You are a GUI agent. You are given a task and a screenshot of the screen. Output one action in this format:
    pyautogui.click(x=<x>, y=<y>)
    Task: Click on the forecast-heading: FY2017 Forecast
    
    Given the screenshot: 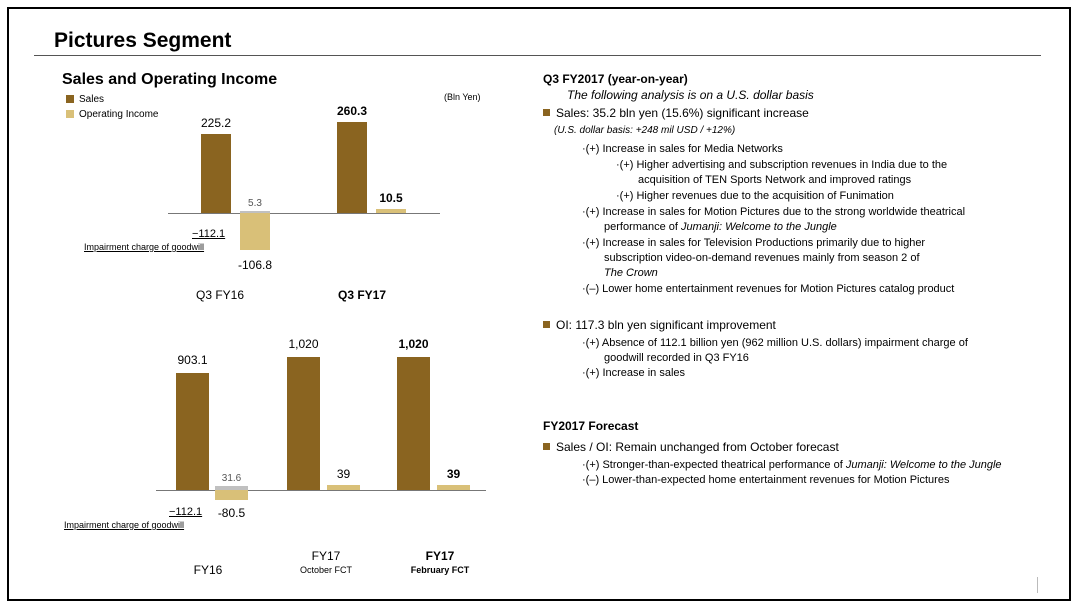 What is the action you would take?
    pyautogui.click(x=591, y=426)
    